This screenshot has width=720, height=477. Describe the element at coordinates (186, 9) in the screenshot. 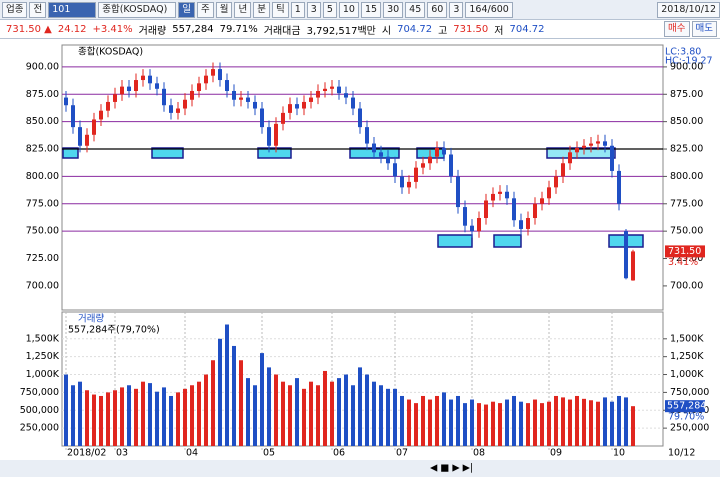

I see `toolbar-button: 일` at that location.